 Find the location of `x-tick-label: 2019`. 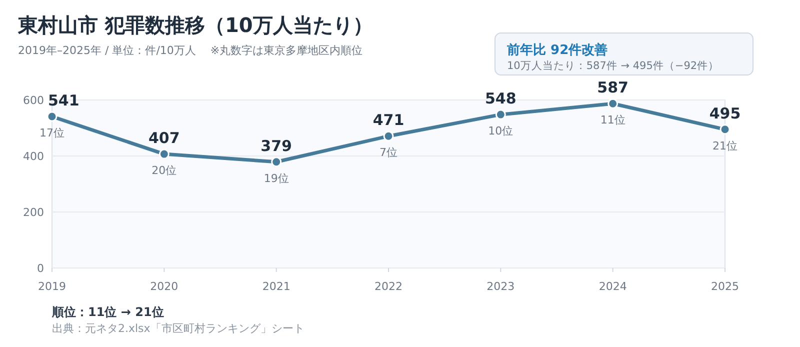

x-tick-label: 2019 is located at coordinates (52, 286).